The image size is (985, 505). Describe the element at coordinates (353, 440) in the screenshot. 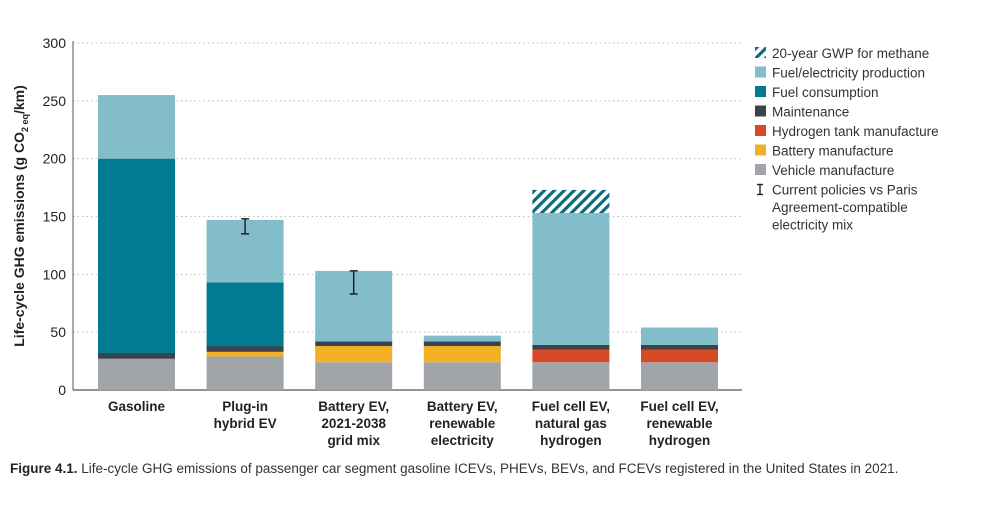

I see `x-category-label: grid mix` at that location.